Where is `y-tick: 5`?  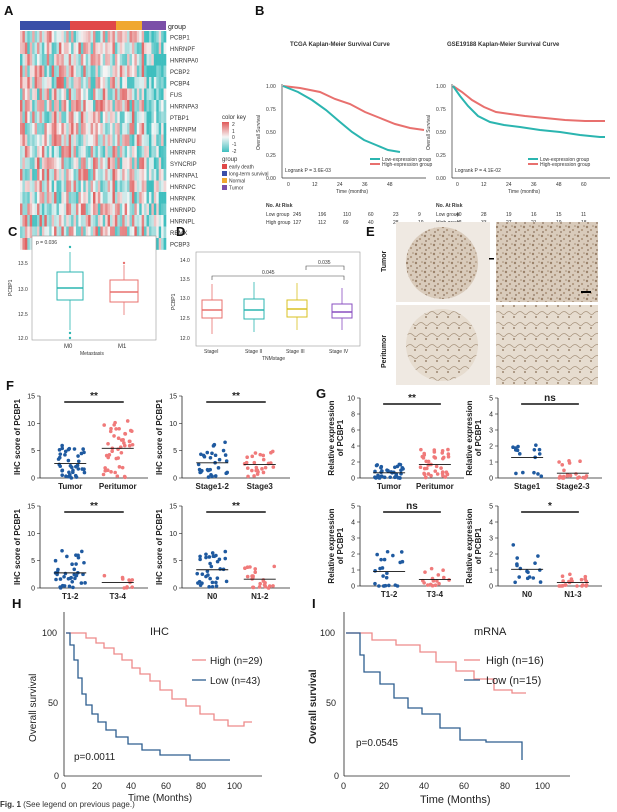 y-tick: 5 is located at coordinates (175, 451).